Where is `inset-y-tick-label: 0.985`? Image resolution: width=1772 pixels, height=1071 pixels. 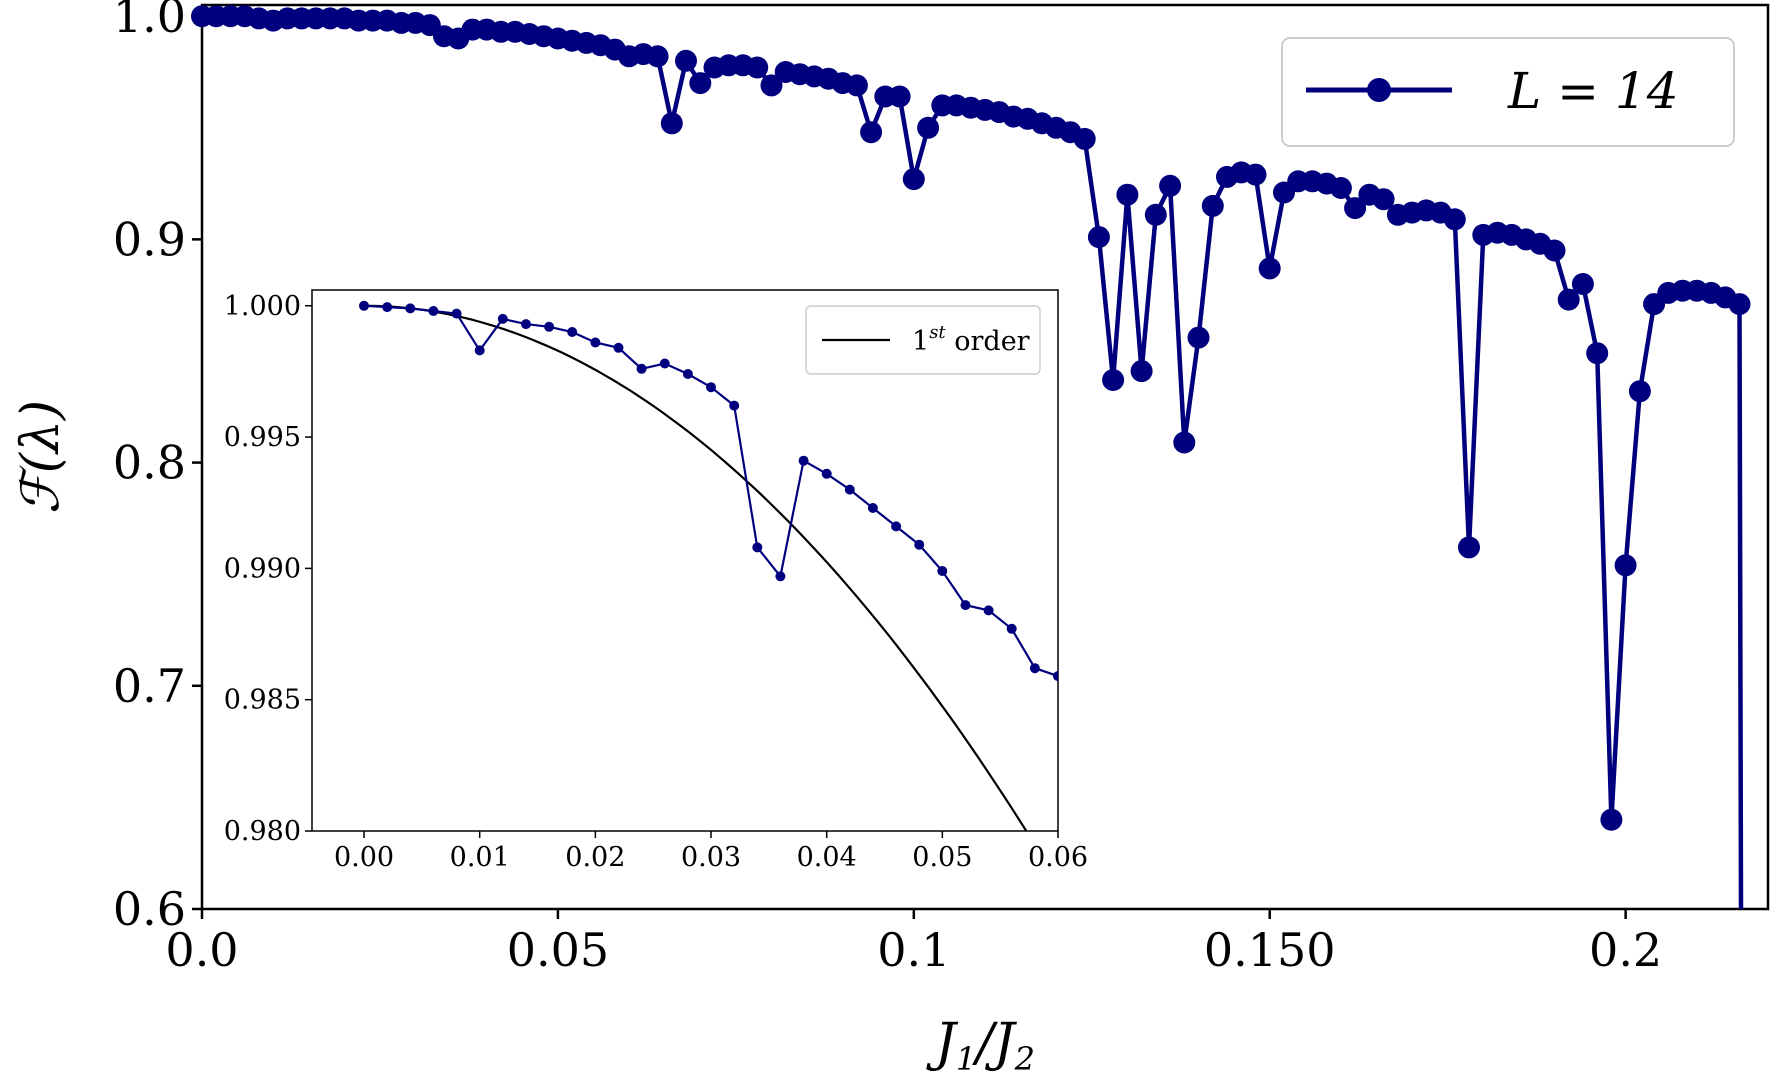
inset-y-tick-label: 0.985 is located at coordinates (262, 700).